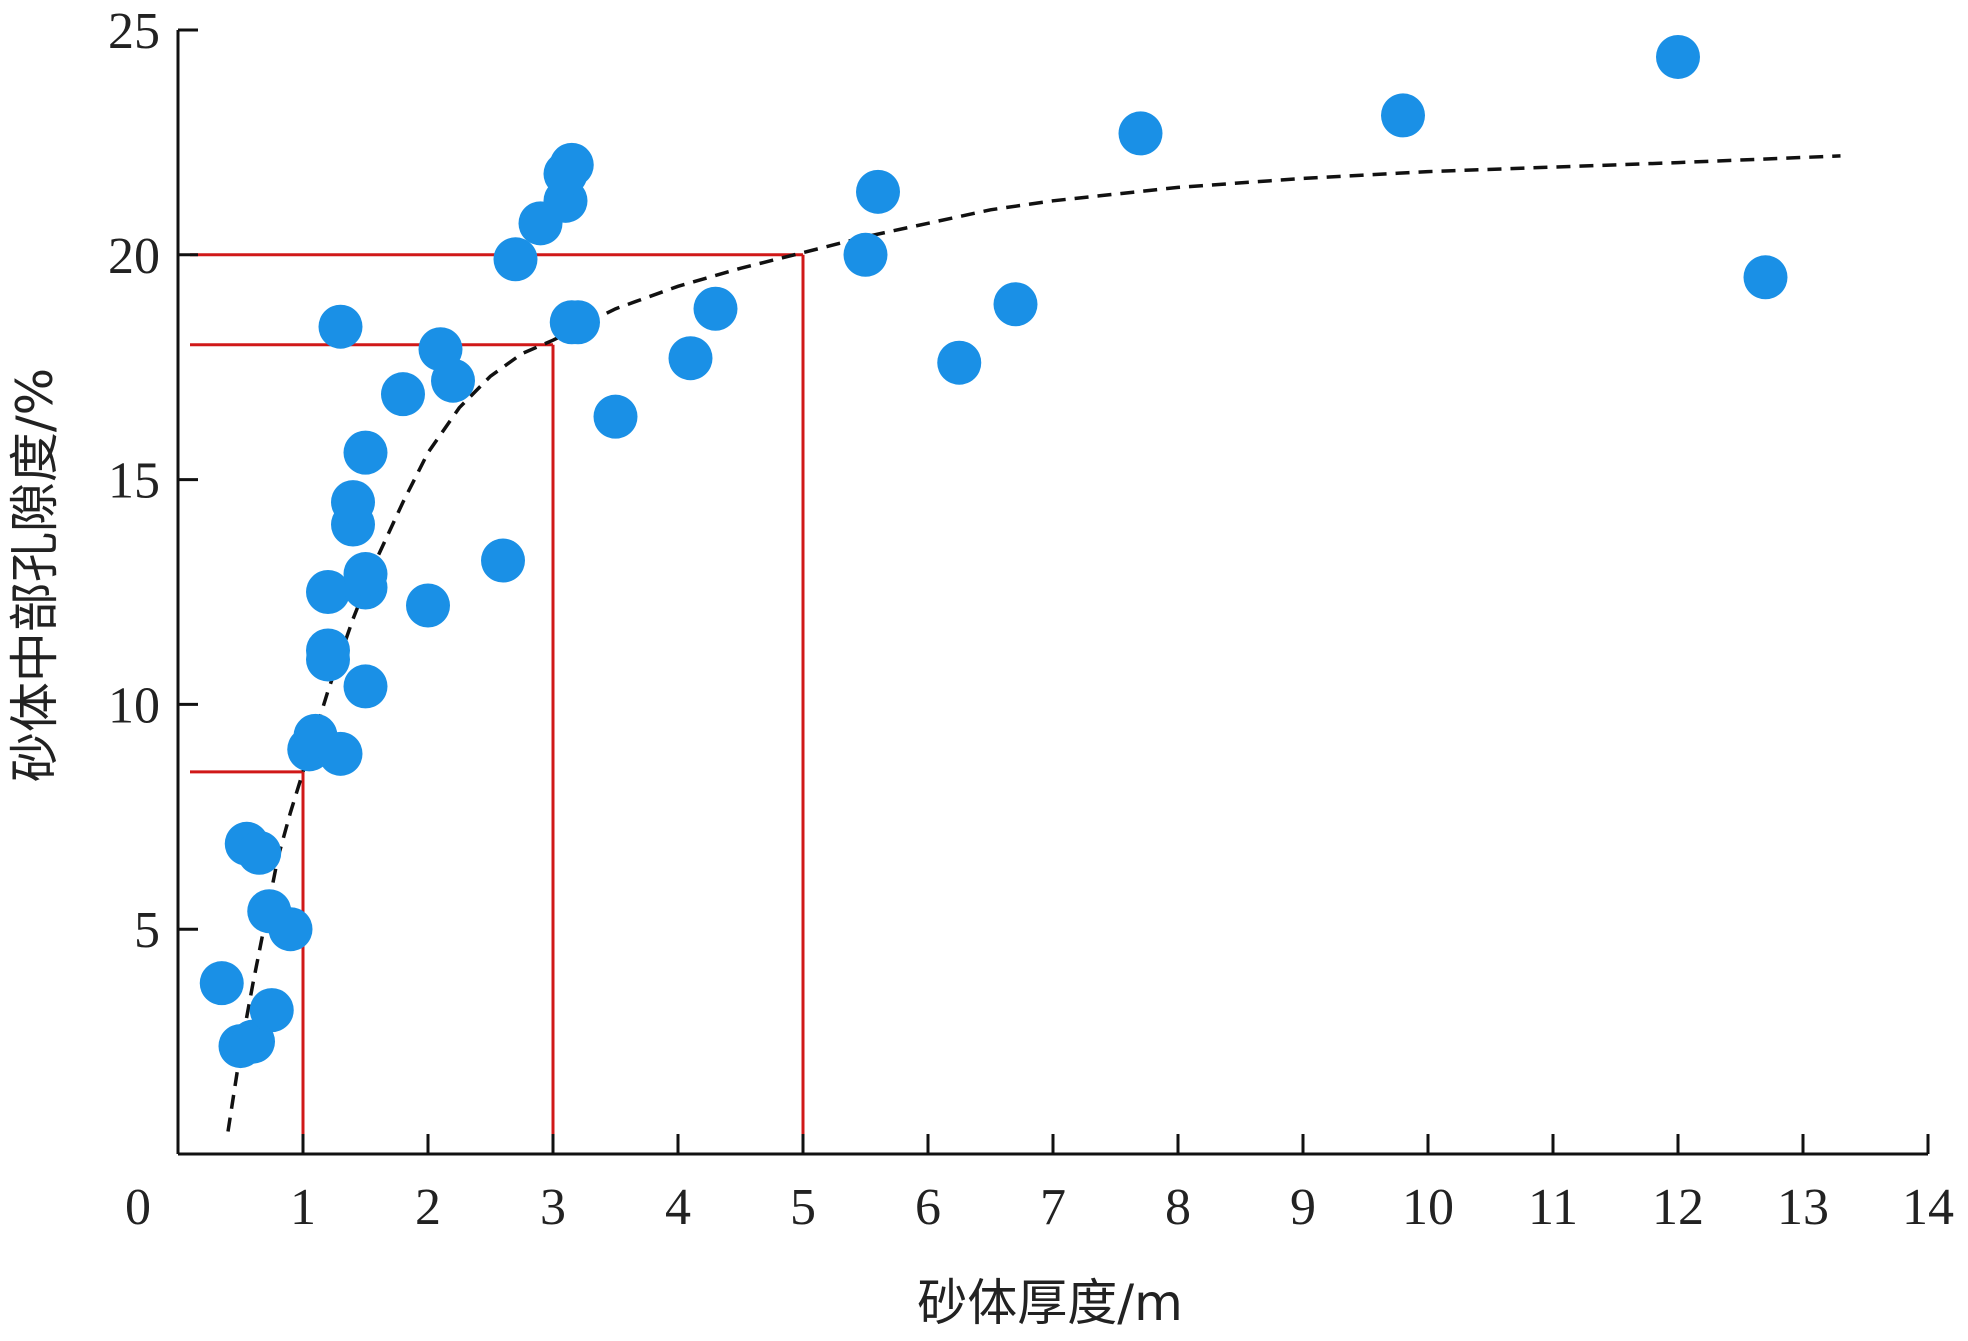 The width and height of the screenshot is (1968, 1341). What do you see at coordinates (138, 1207) in the screenshot?
I see `x-tick-label: 0` at bounding box center [138, 1207].